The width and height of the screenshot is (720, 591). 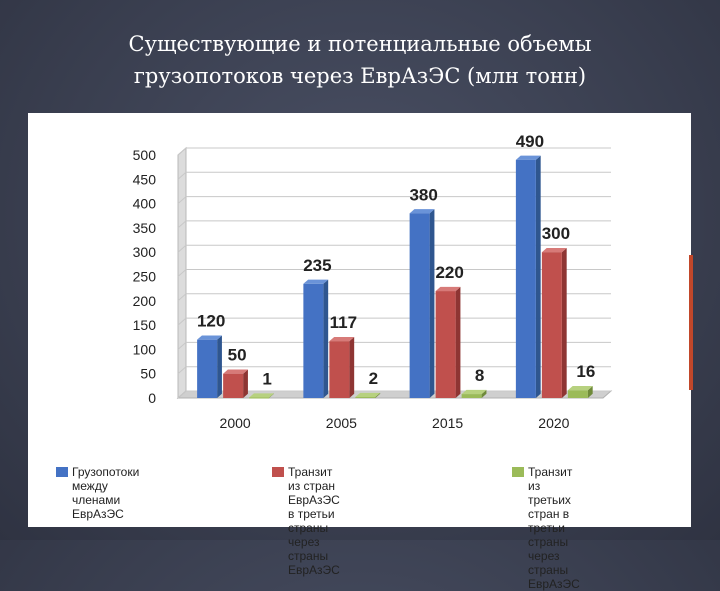 What do you see at coordinates (62, 472) in the screenshot?
I see `legend-swatch-members` at bounding box center [62, 472].